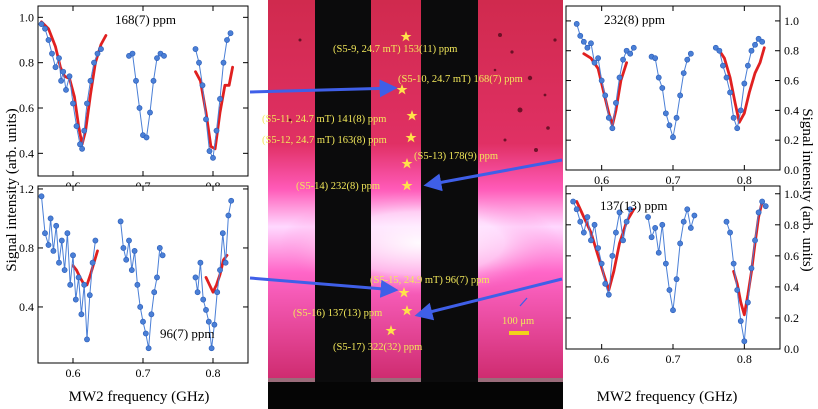  Describe the element at coordinates (73, 373) in the screenshot. I see `x-tick-label: 0.6` at that location.